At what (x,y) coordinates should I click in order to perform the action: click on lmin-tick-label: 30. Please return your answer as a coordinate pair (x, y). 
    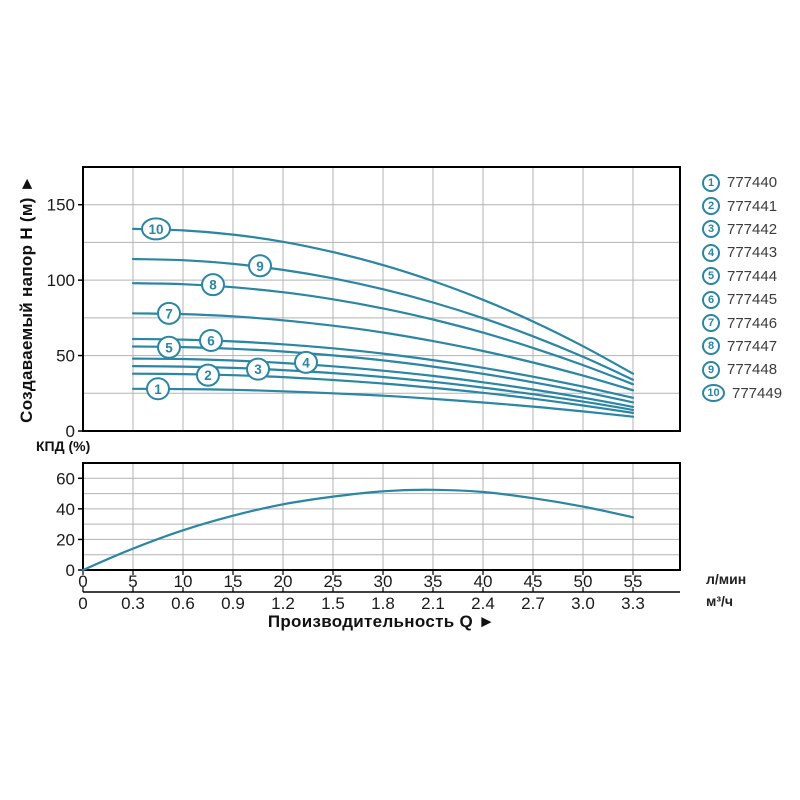
    Looking at the image, I should click on (383, 581).